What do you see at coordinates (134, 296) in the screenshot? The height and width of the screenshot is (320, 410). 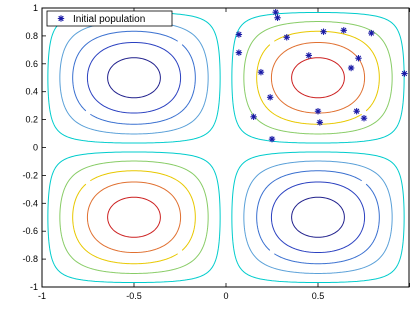 I see `x-tick-label: -0.5` at bounding box center [134, 296].